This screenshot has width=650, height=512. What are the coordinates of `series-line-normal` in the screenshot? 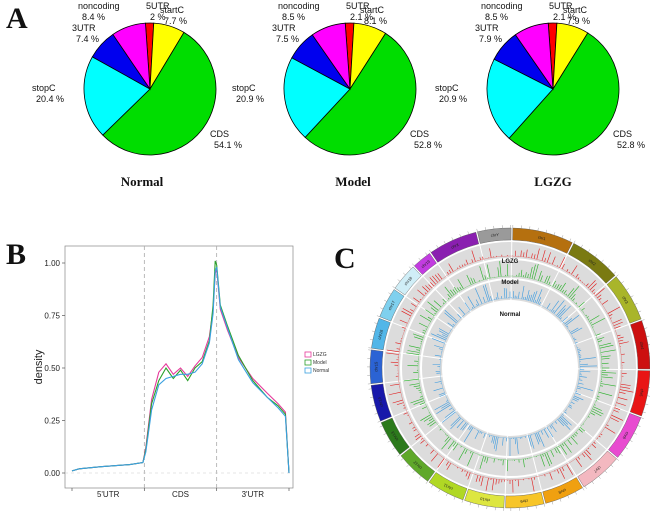 It's located at (180, 370).